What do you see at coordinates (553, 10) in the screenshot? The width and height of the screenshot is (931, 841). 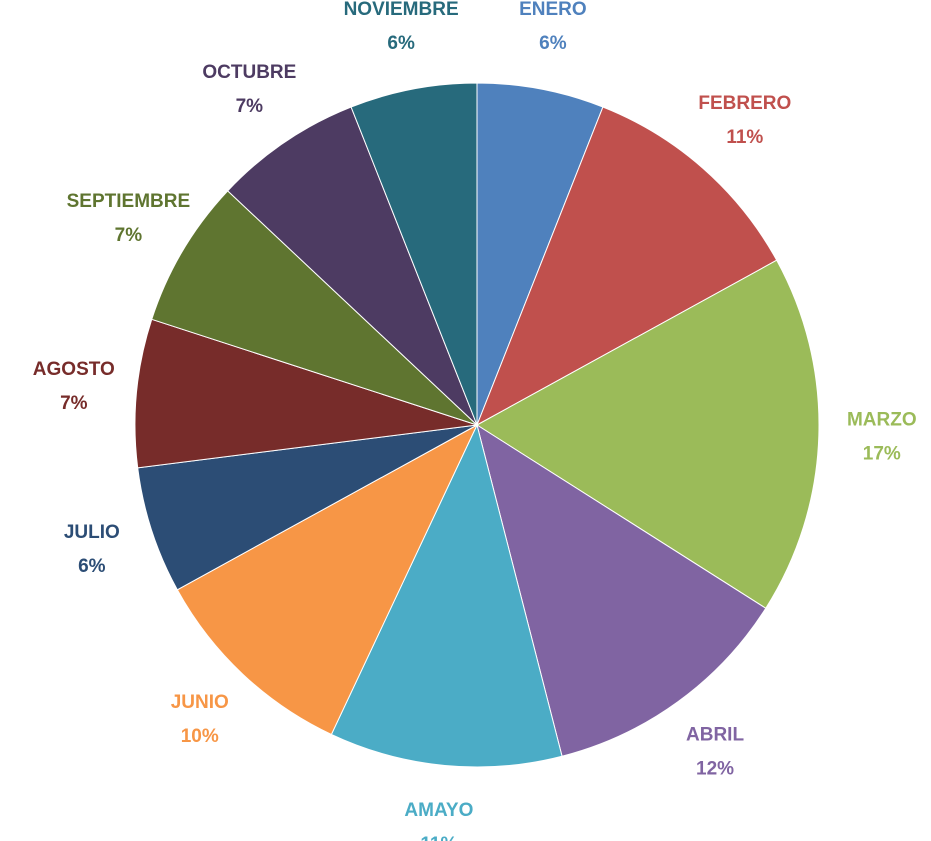 I see `category-label: ENERO` at bounding box center [553, 10].